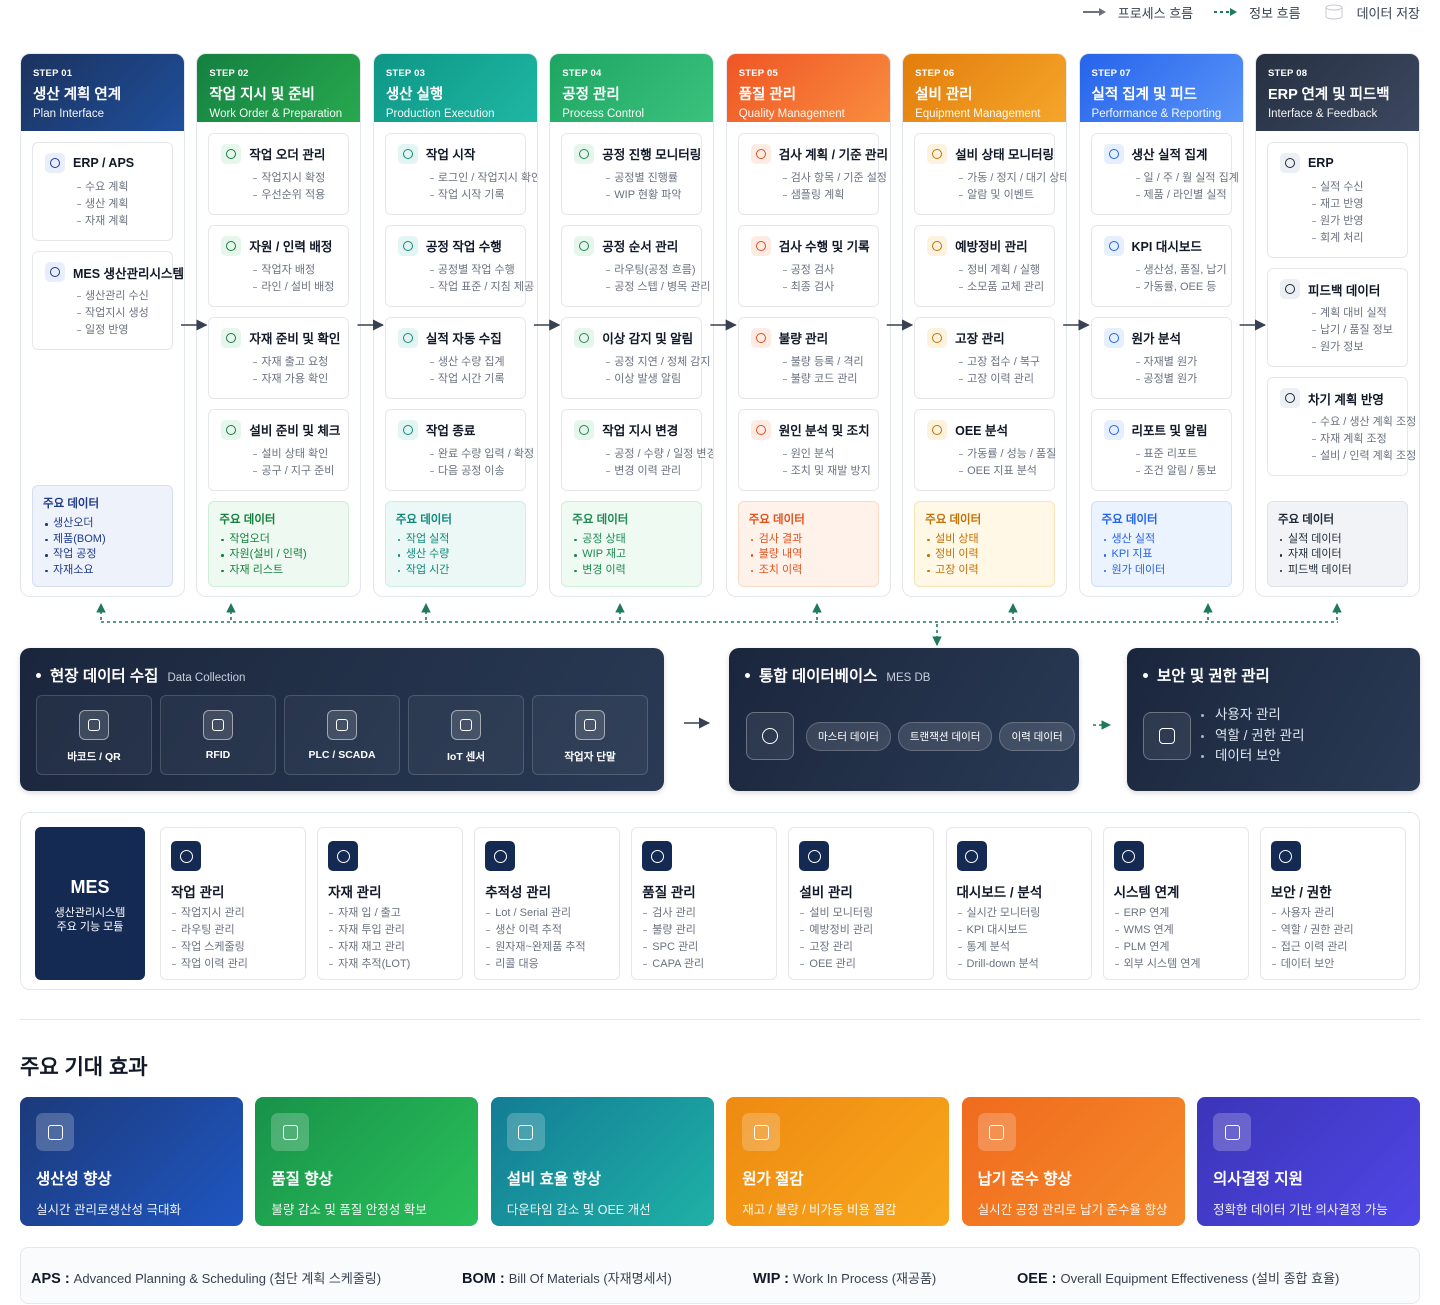 The height and width of the screenshot is (1305, 1440). I want to click on step-subtitle: Interface & Feedback, so click(1322, 114).